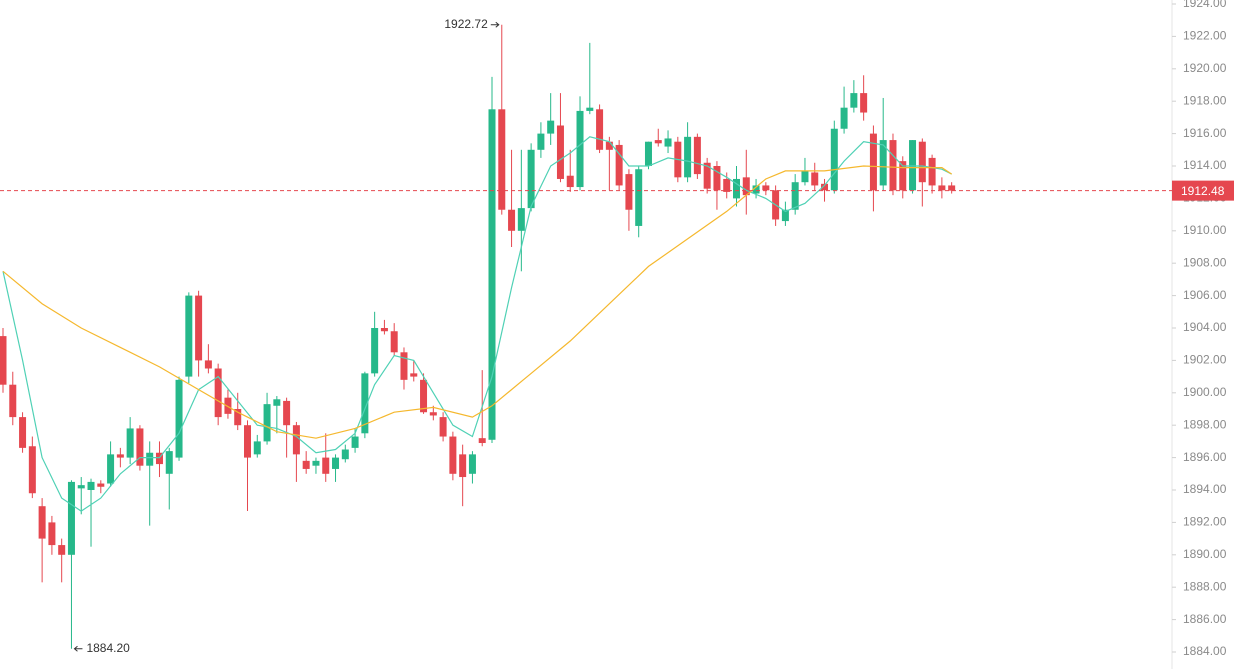 This screenshot has height=669, width=1234. Describe the element at coordinates (1205, 619) in the screenshot. I see `y-tick-label: 1886.00` at that location.